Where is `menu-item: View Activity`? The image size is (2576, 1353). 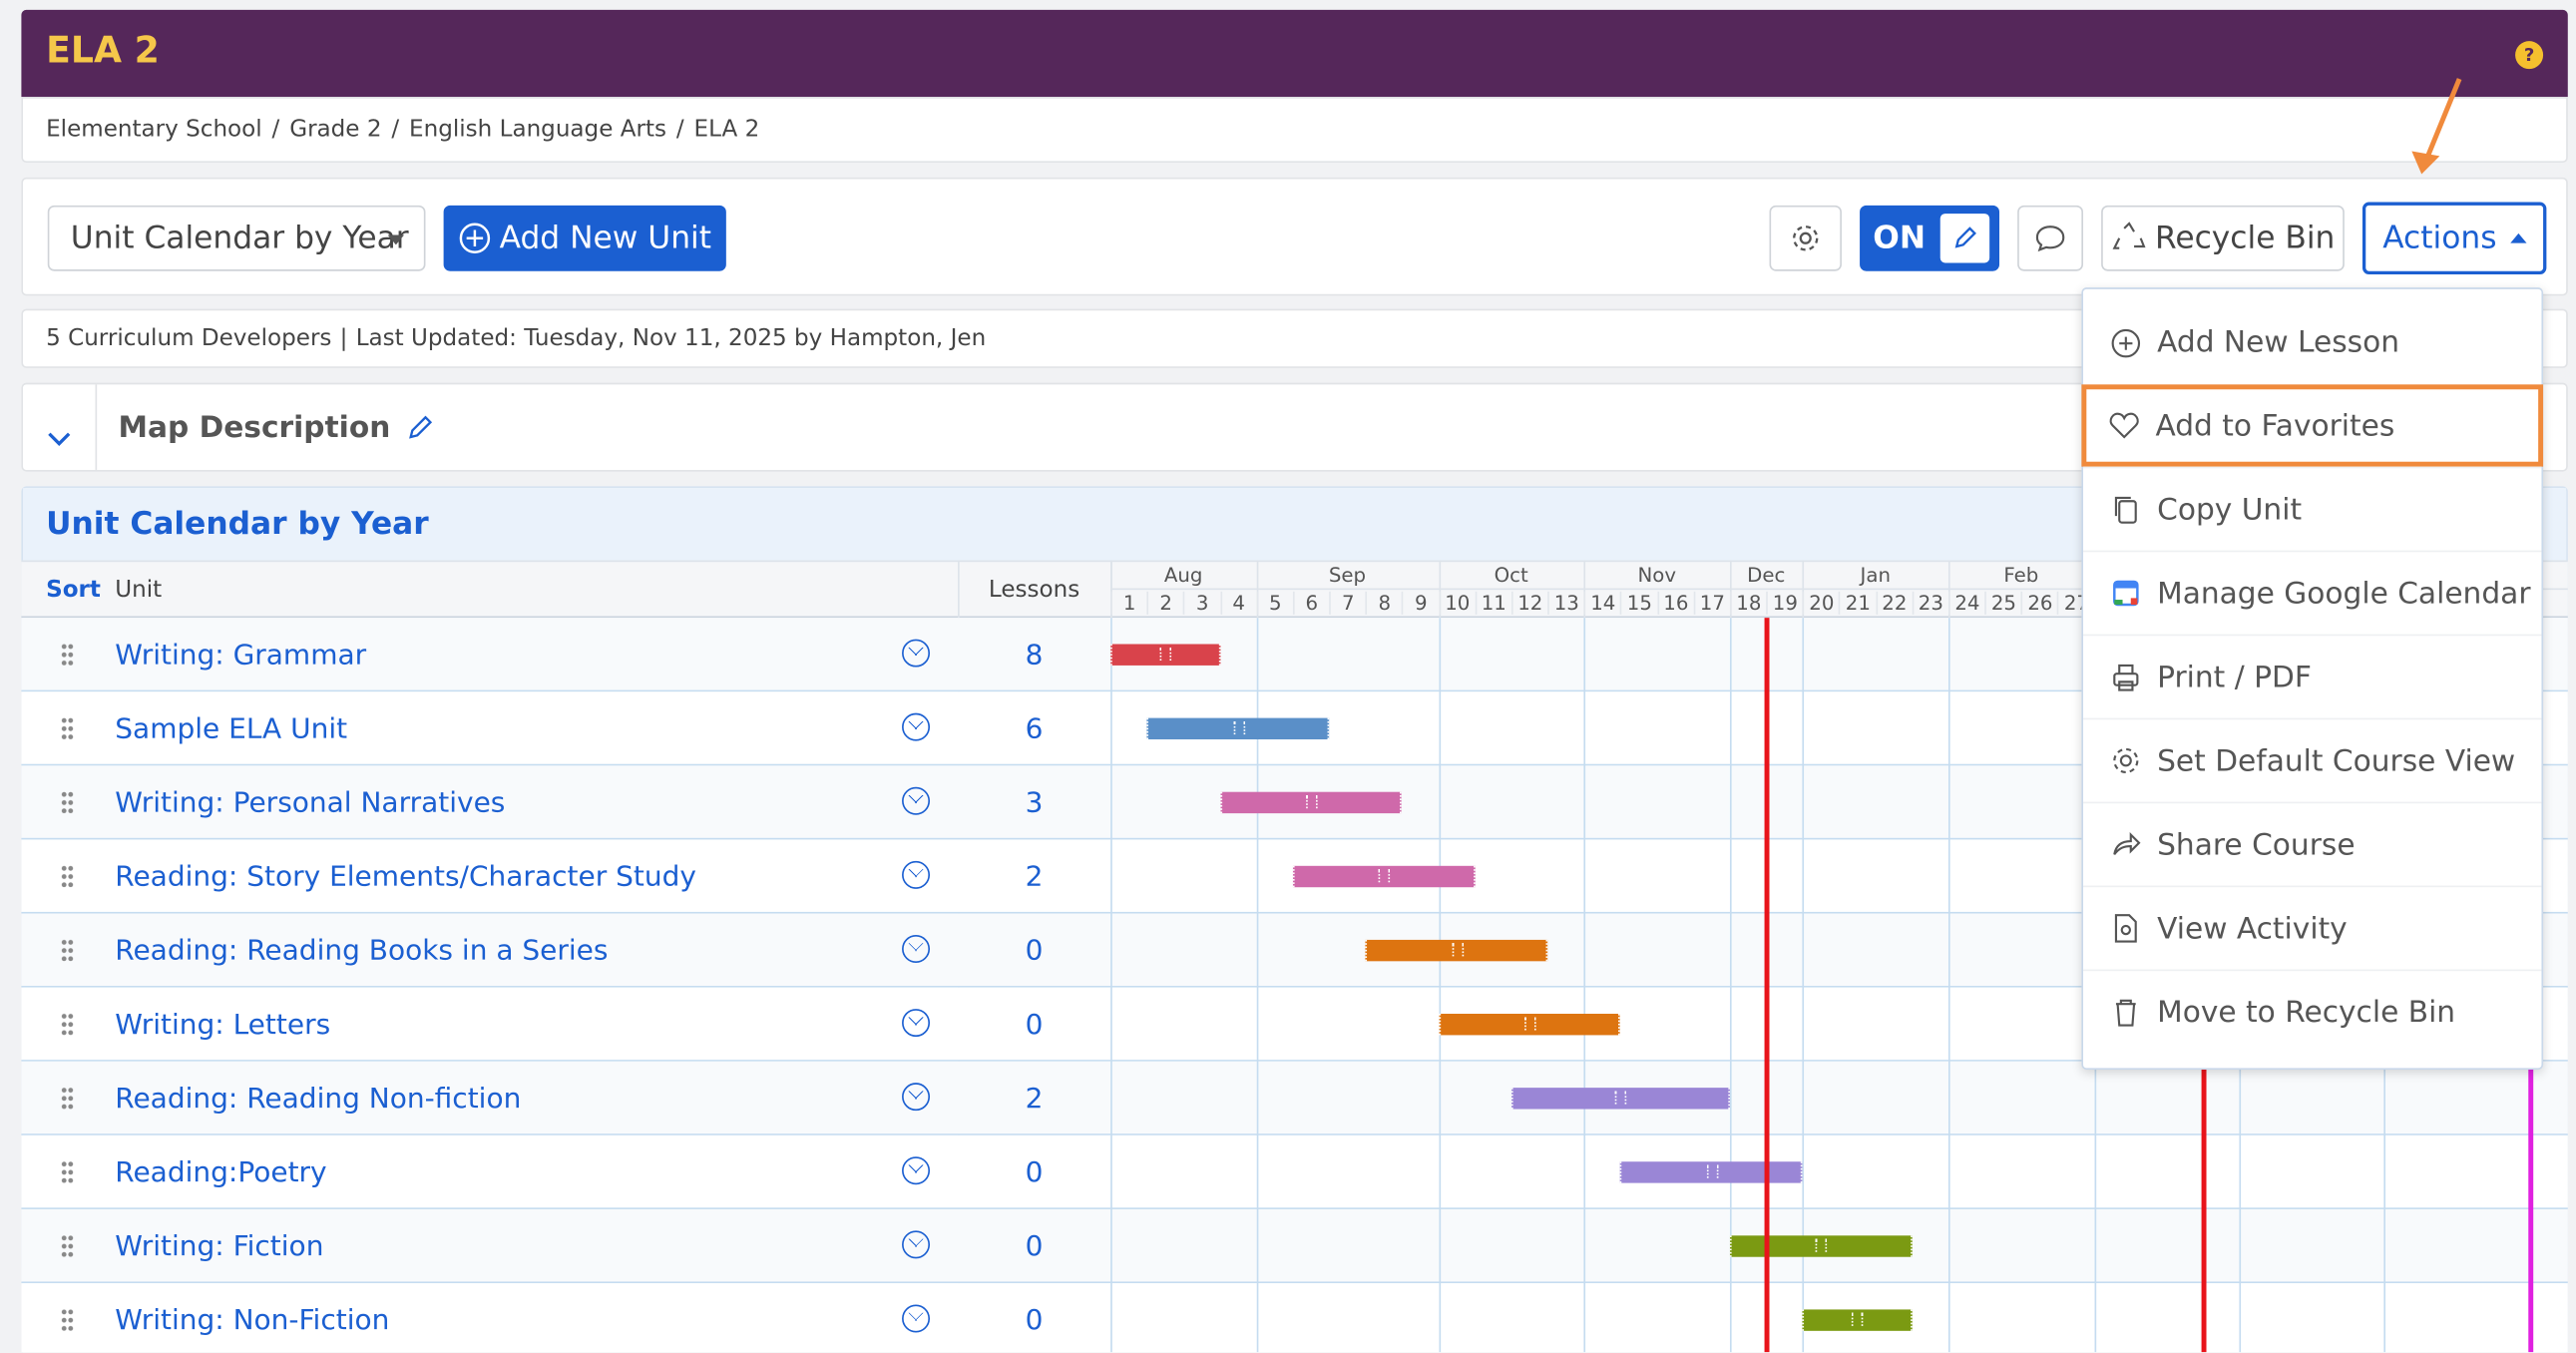
menu-item: View Activity is located at coordinates (2312, 927).